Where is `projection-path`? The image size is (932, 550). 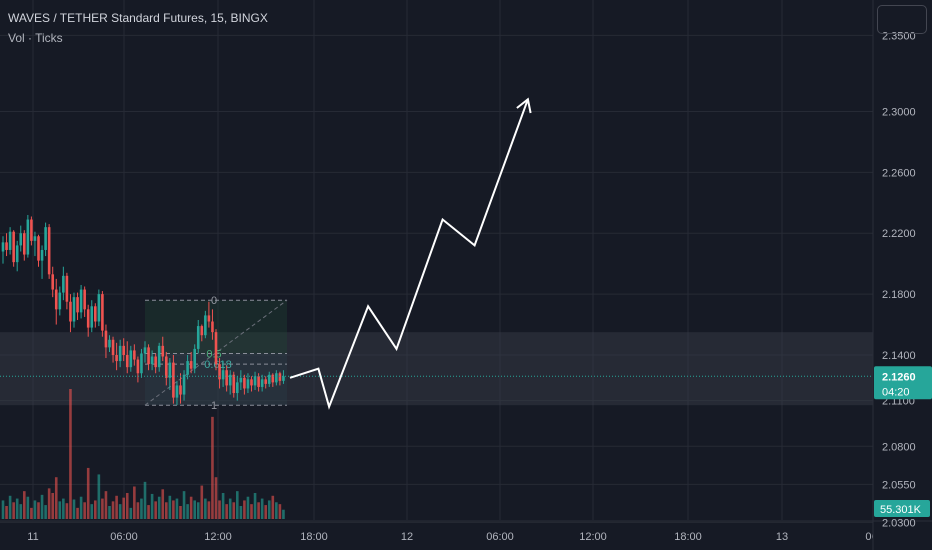
projection-path is located at coordinates (409, 254).